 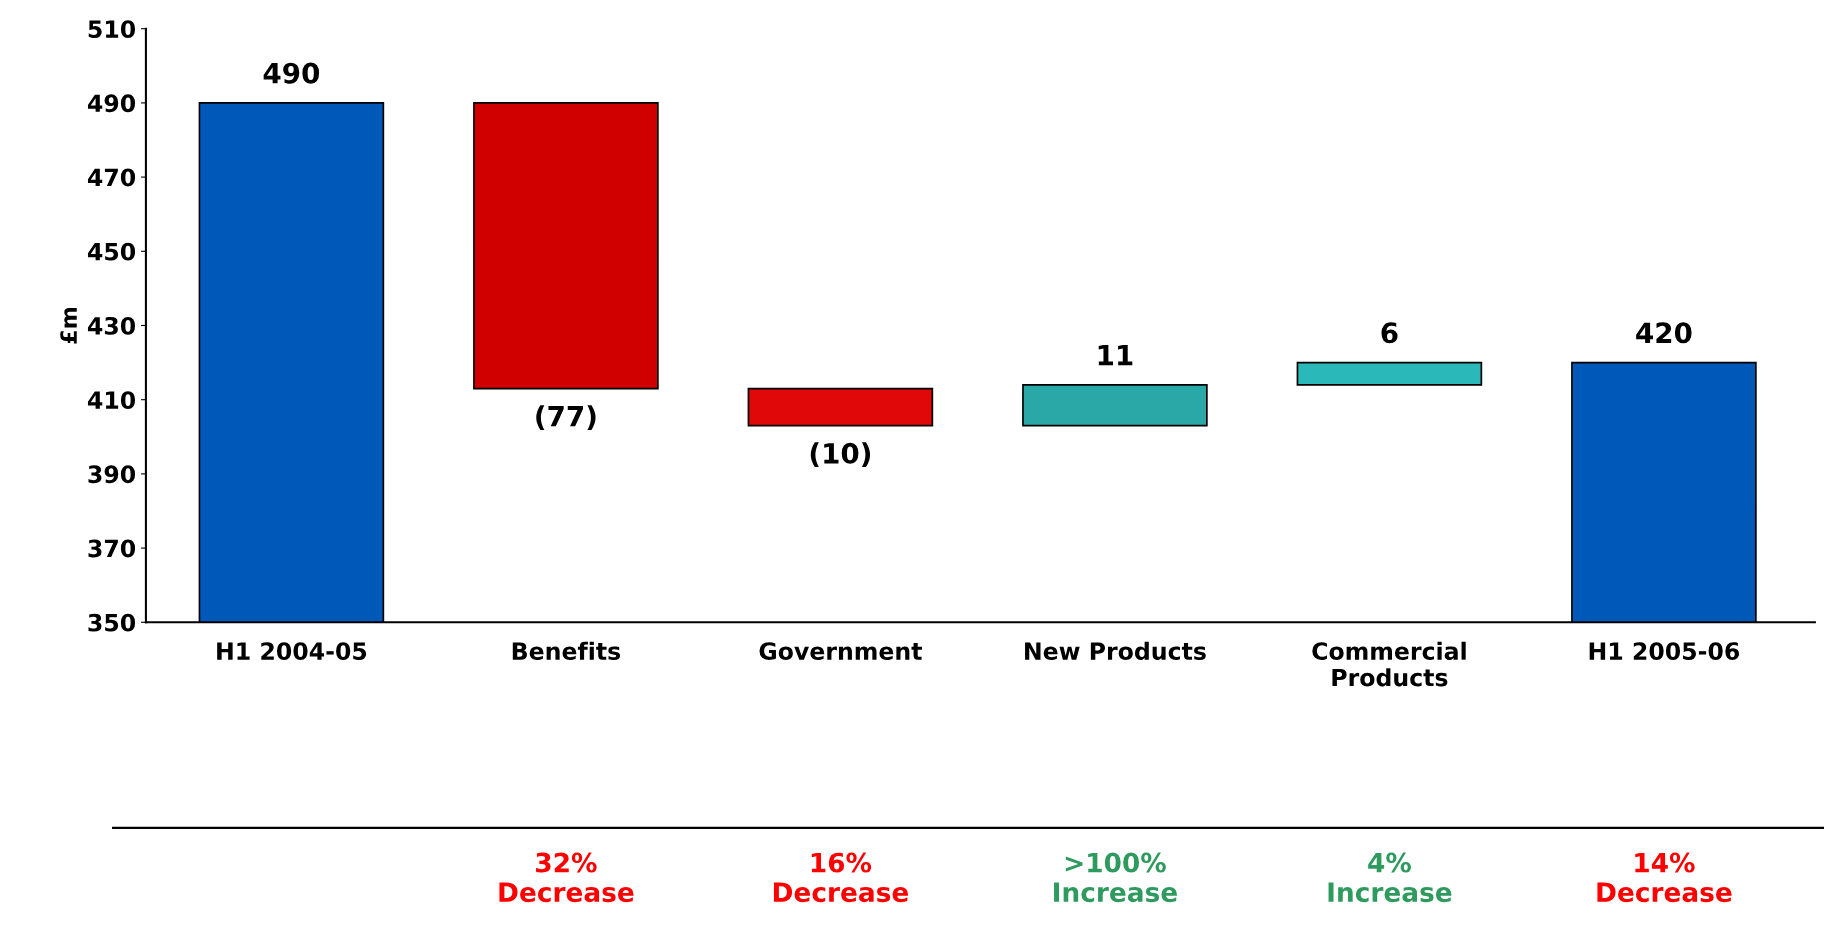 What do you see at coordinates (1664, 333) in the screenshot?
I see `data-label: 420` at bounding box center [1664, 333].